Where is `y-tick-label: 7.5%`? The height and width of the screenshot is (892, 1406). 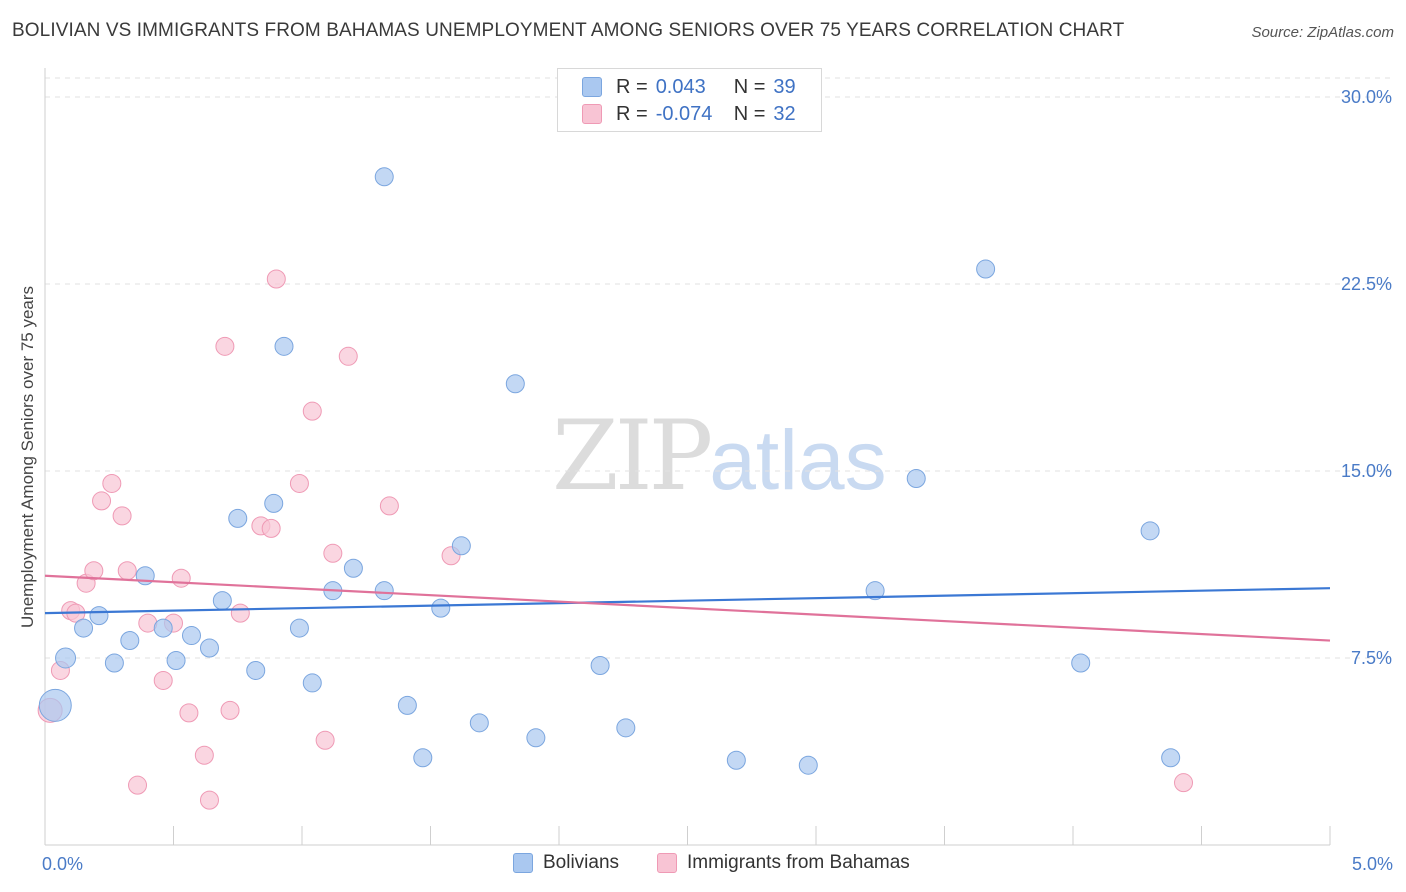 y-tick-label: 7.5% is located at coordinates (1371, 658).